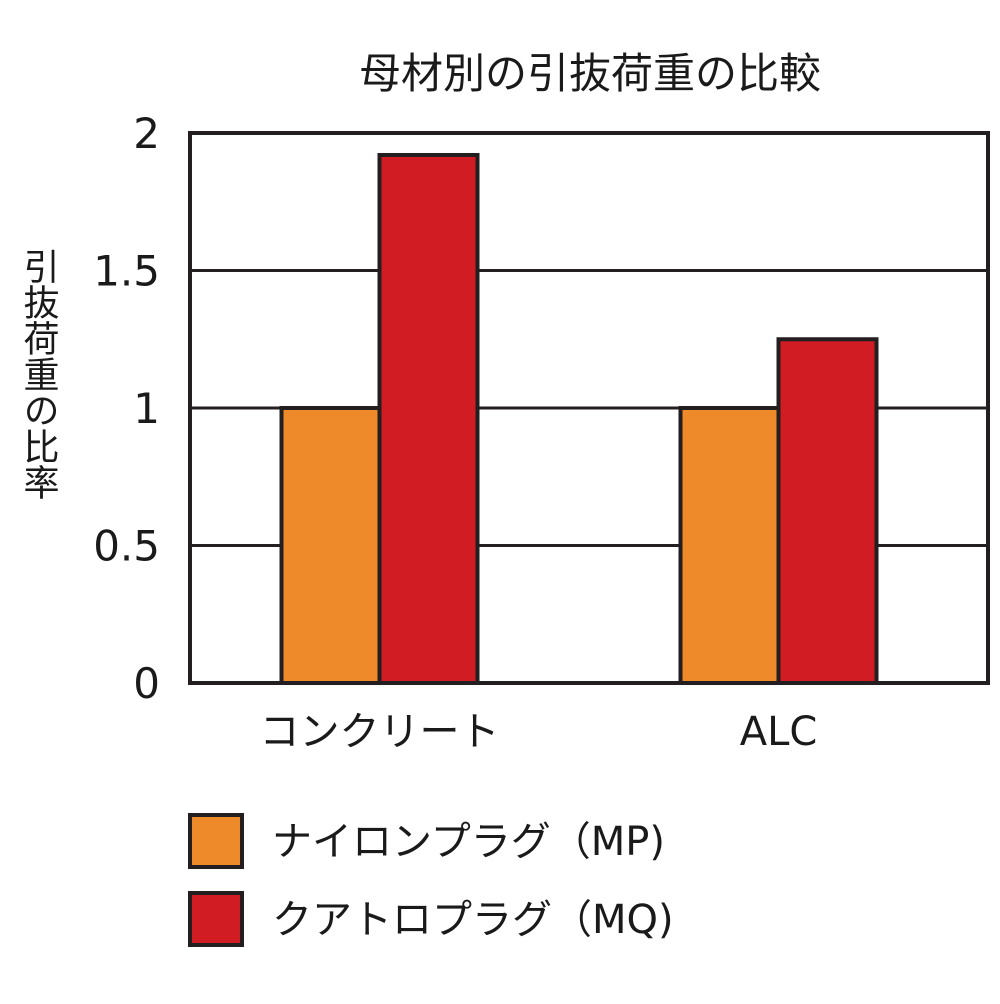 The width and height of the screenshot is (1000, 1004). What do you see at coordinates (126, 271) in the screenshot?
I see `y-tick-label: 1.5` at bounding box center [126, 271].